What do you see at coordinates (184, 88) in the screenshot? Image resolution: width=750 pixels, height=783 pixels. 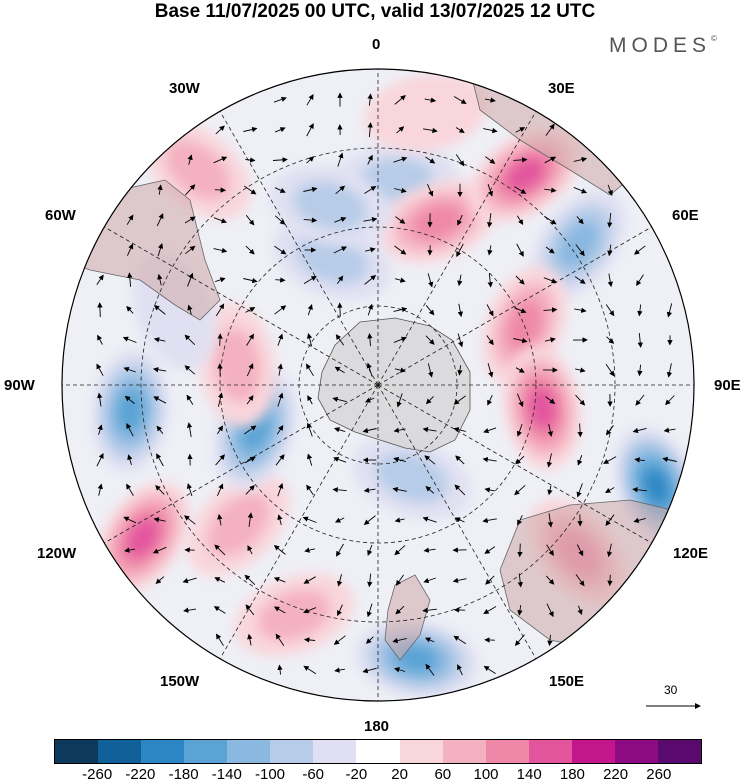 I see `lon-label-30w: 30W` at bounding box center [184, 88].